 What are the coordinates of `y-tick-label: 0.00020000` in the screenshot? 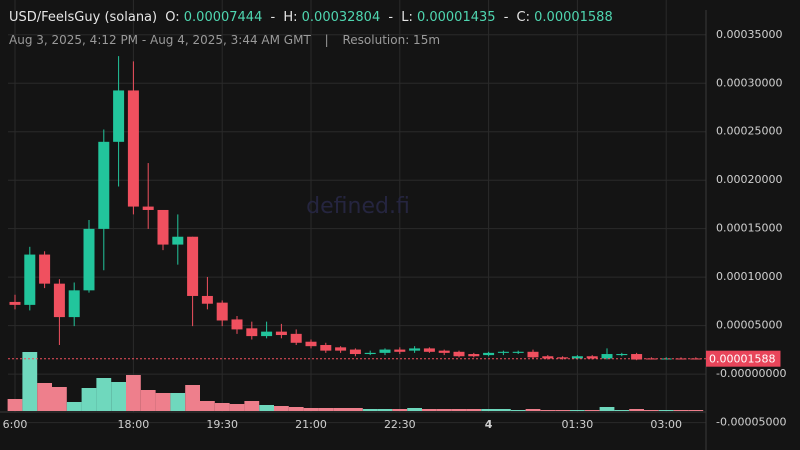 It's located at (749, 179).